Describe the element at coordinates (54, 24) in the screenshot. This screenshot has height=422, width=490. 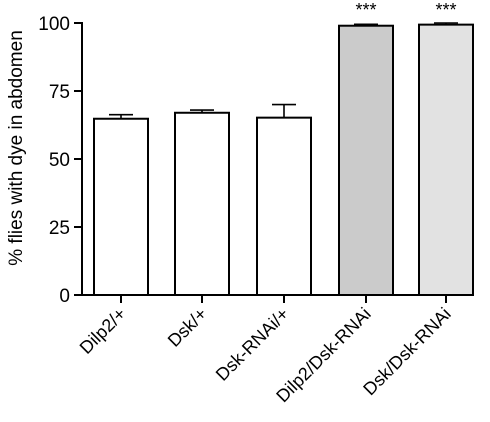
I see `y-tick-label: 100` at that location.